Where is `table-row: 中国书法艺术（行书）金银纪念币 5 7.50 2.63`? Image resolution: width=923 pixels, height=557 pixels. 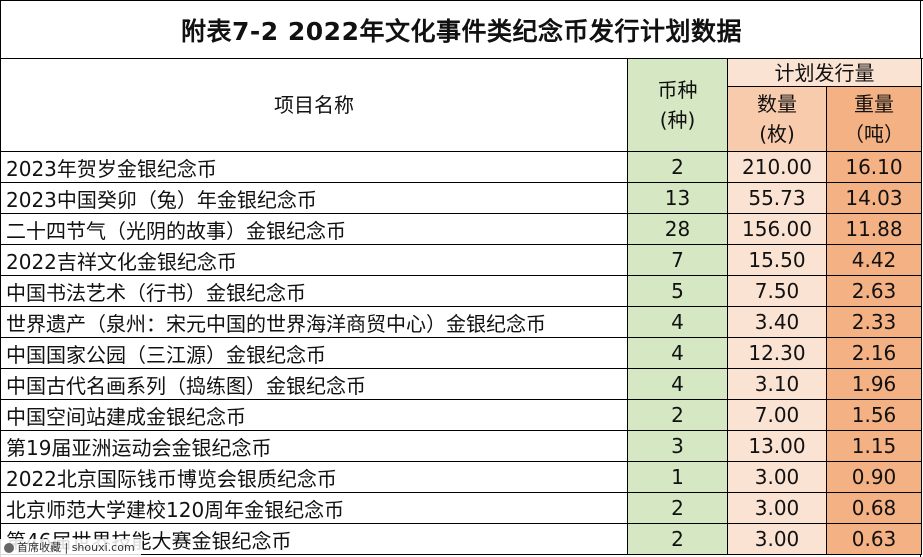
table-row: 中国书法艺术（行书）金银纪念币 5 7.50 2.63 is located at coordinates (461, 291).